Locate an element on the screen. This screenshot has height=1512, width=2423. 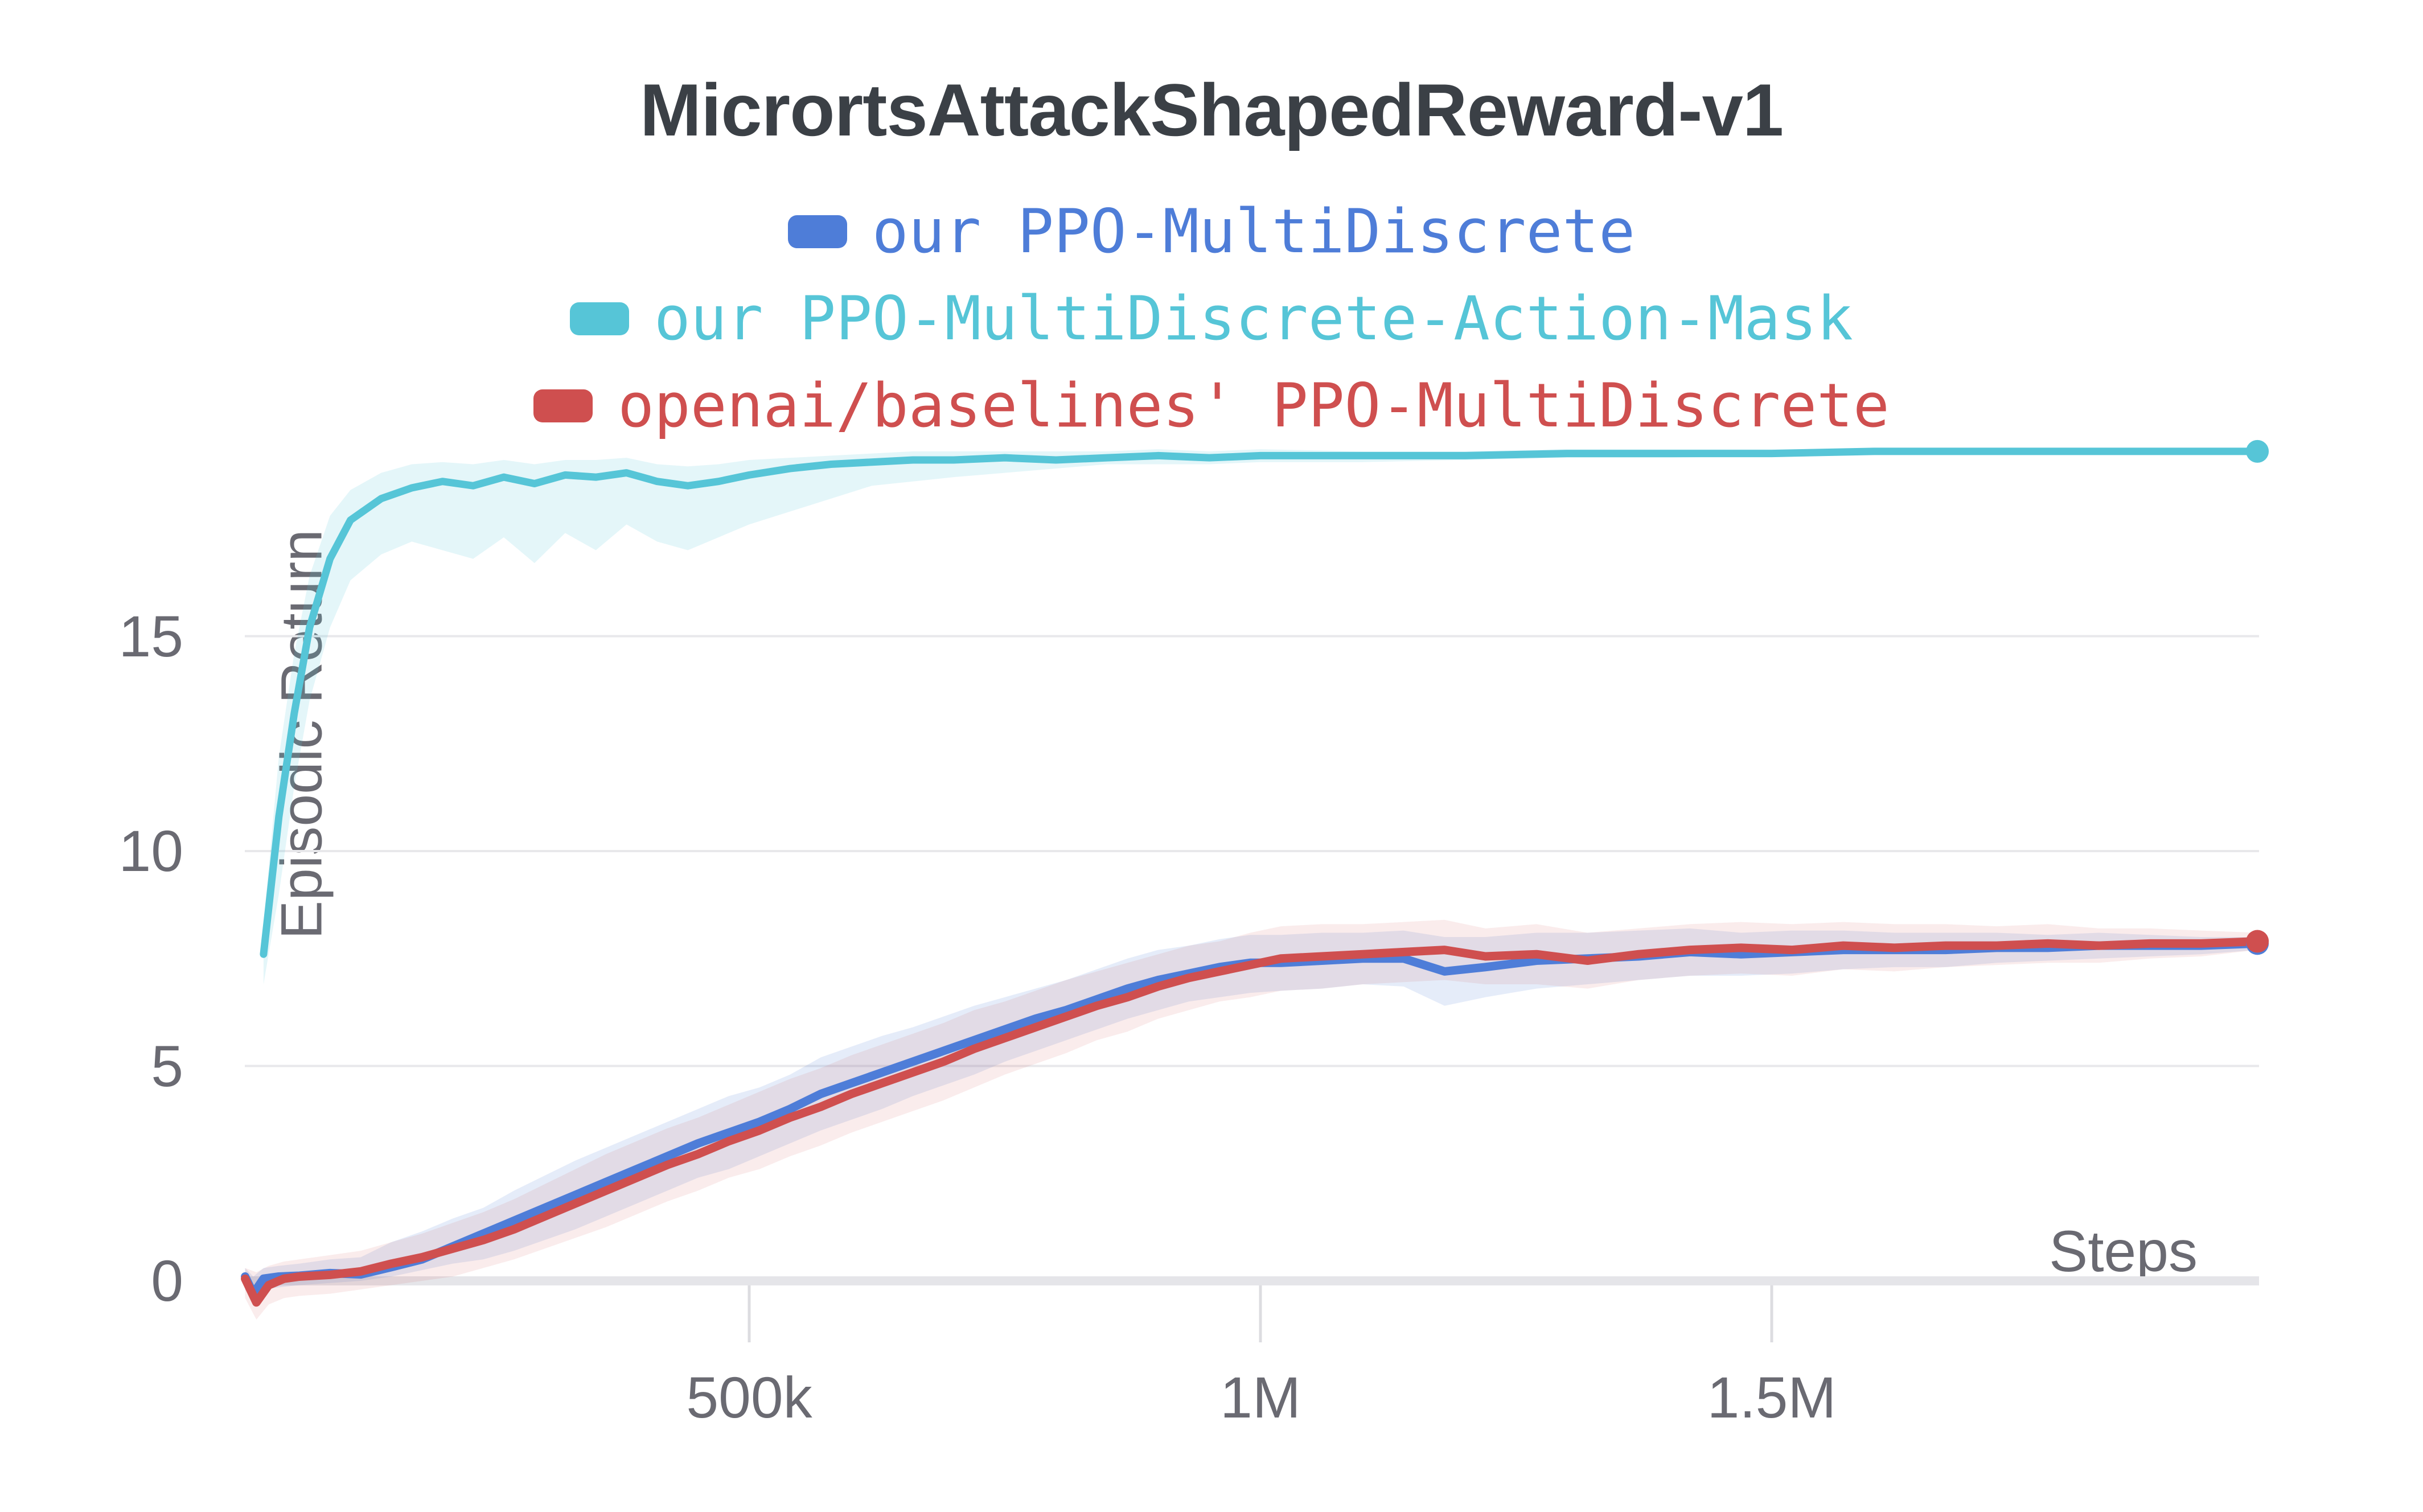
zero-axis-line is located at coordinates (1252, 1280).